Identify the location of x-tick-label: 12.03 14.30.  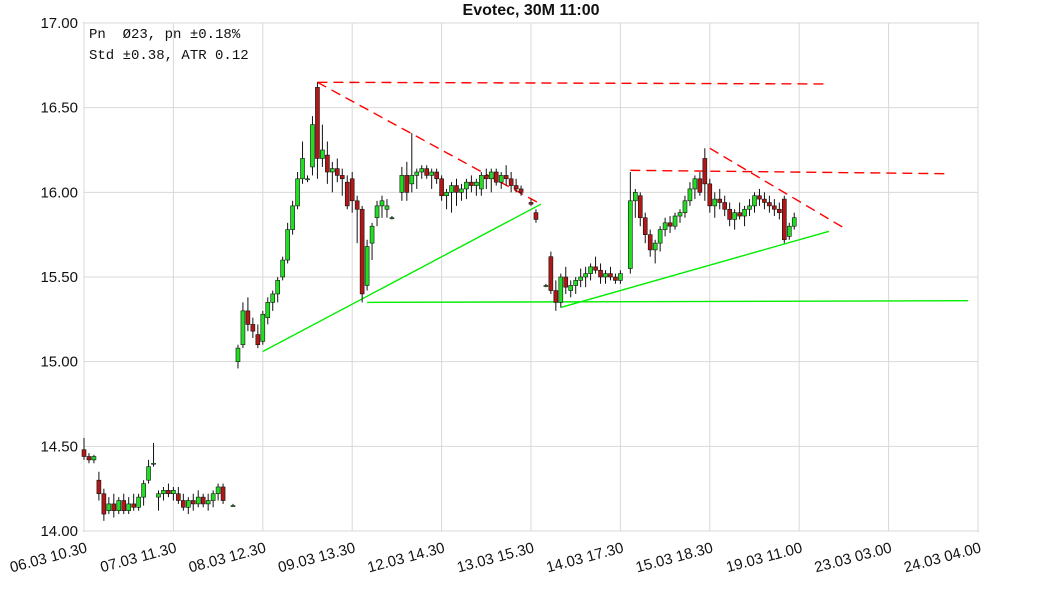
(406, 557).